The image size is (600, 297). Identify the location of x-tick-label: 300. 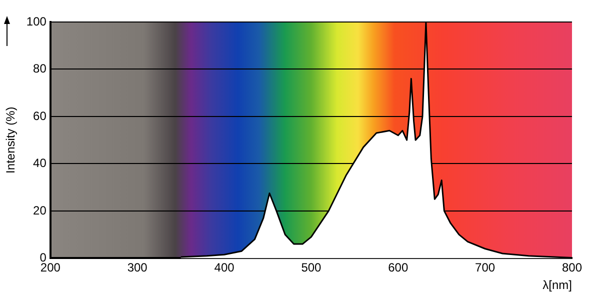
(137, 267).